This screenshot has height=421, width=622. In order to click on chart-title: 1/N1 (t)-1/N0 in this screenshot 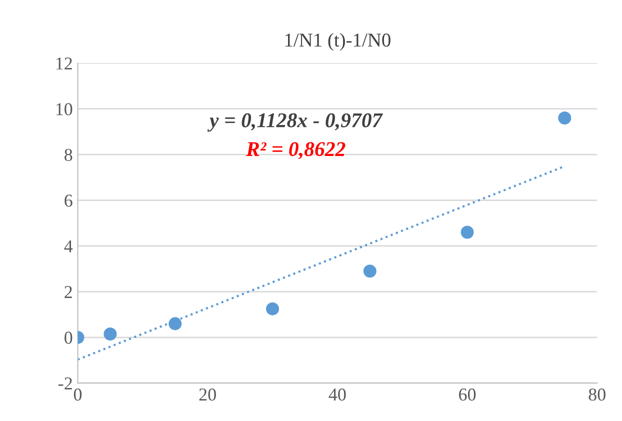, I will do `click(337, 41)`.